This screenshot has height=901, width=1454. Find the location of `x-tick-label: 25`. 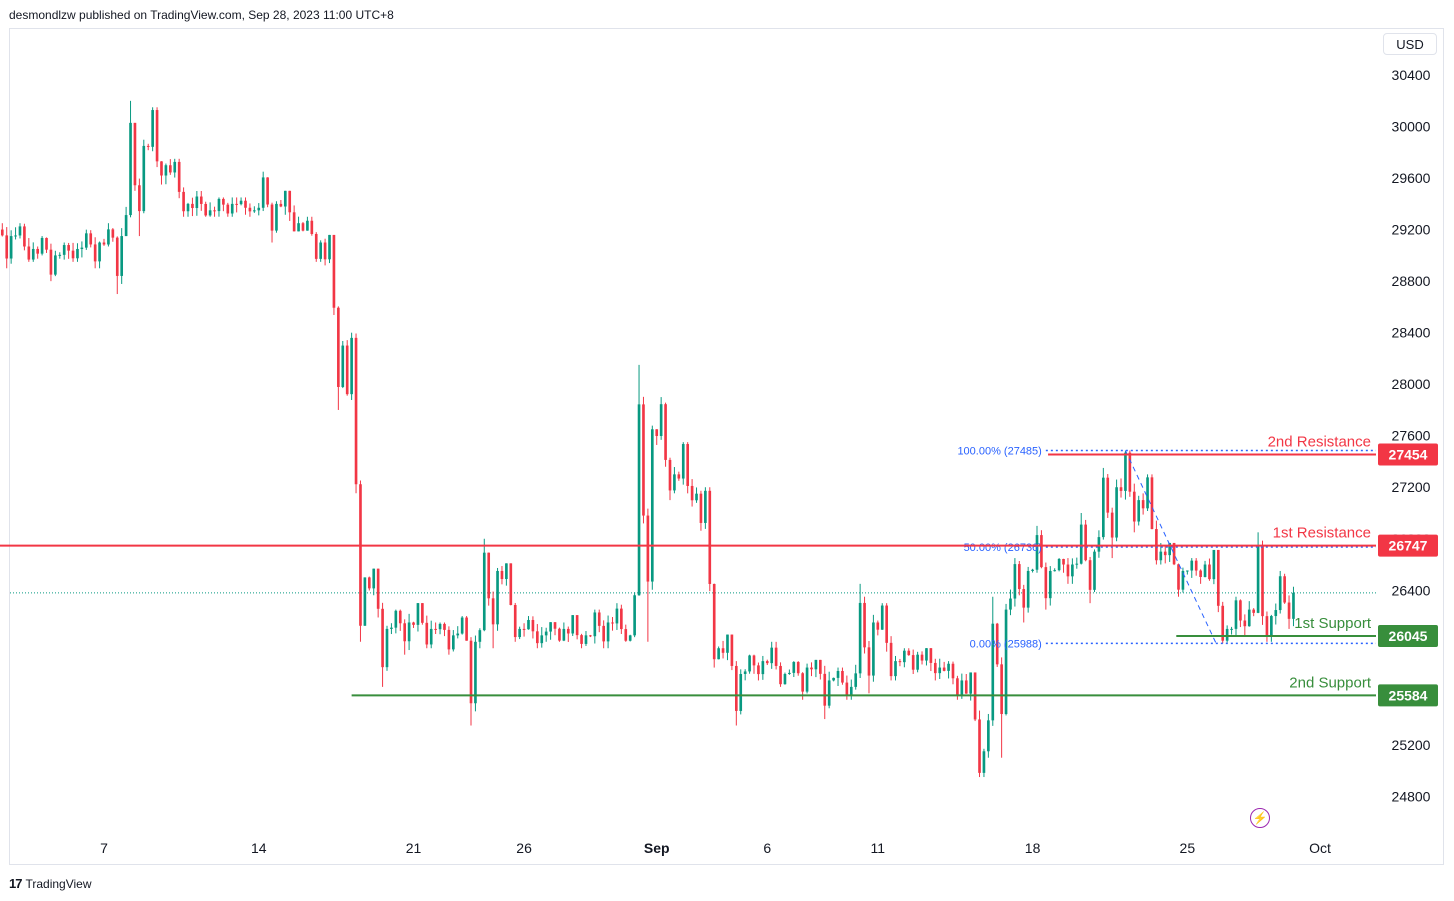

x-tick-label: 25 is located at coordinates (1188, 848).